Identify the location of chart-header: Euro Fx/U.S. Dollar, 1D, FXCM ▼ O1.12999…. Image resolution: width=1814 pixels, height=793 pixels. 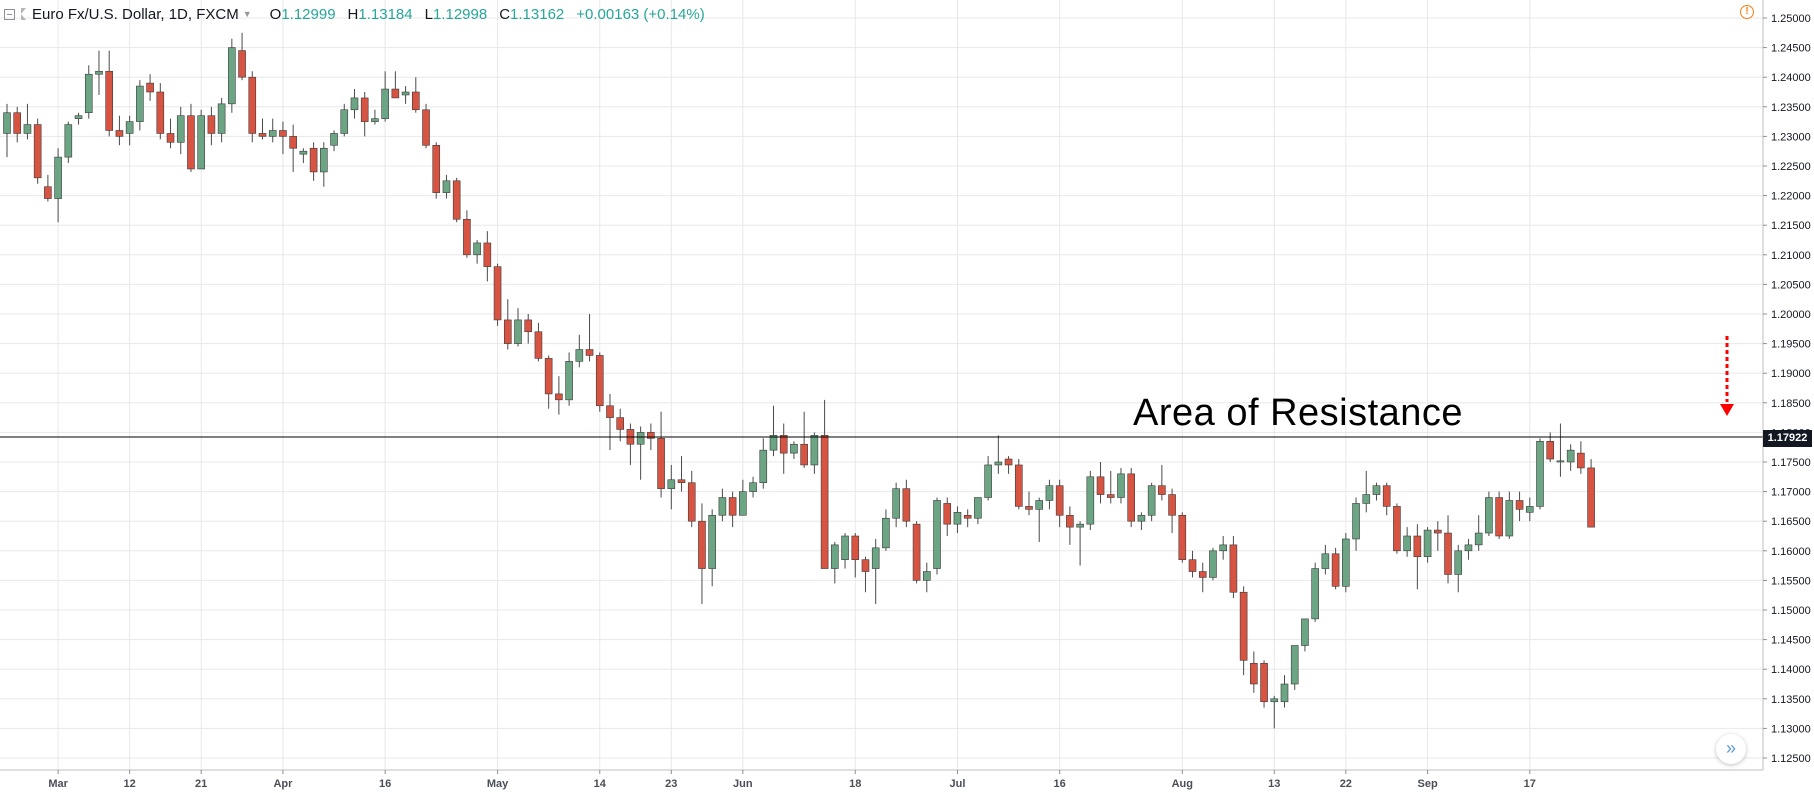
(352, 14).